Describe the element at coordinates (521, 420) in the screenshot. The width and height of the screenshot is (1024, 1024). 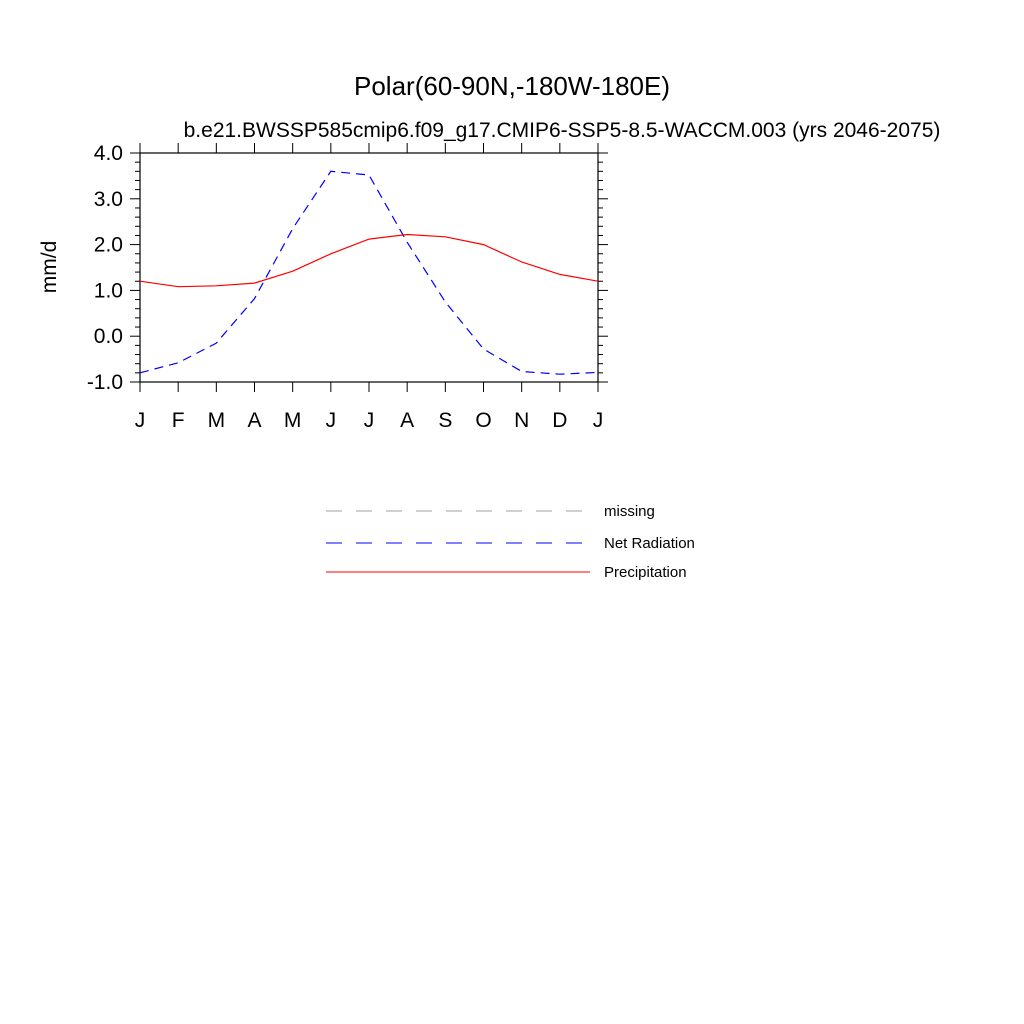
I see `x-tick-label: N` at that location.